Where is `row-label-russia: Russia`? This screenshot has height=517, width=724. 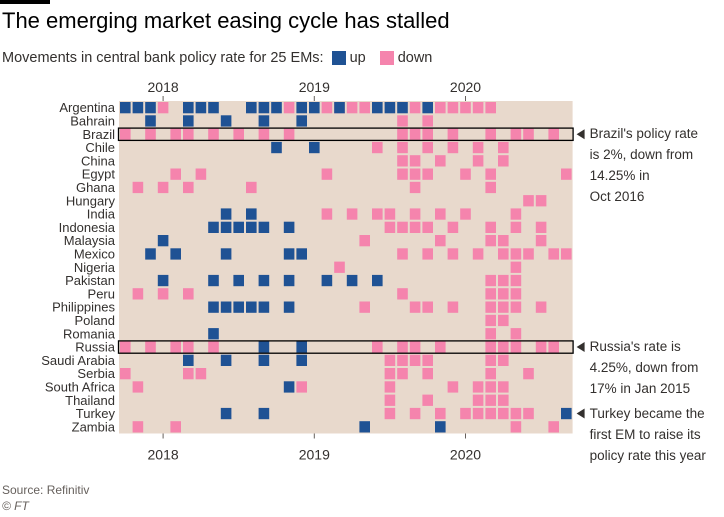
row-label-russia: Russia is located at coordinates (95, 347).